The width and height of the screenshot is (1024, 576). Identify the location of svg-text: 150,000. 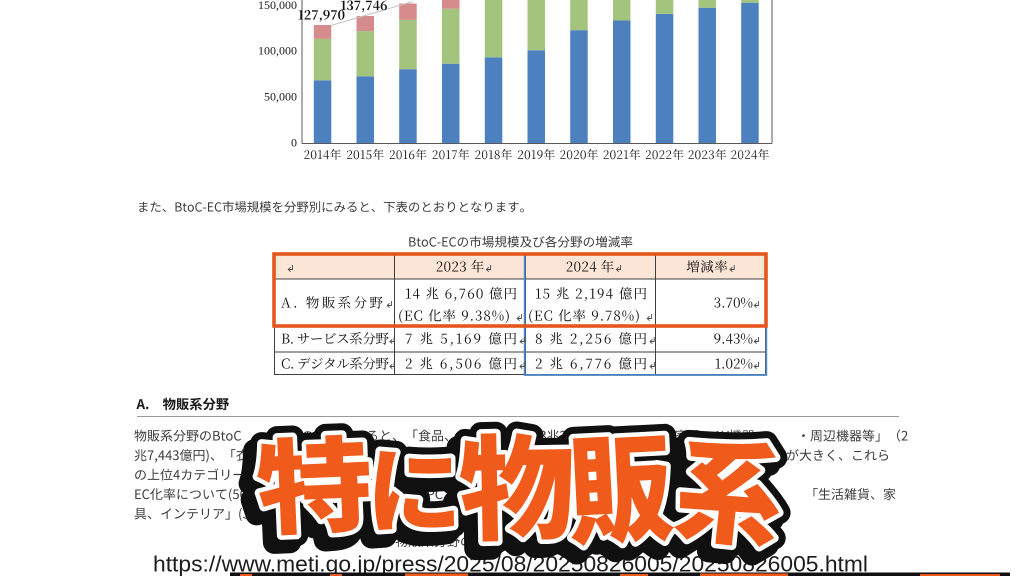
(277, 6).